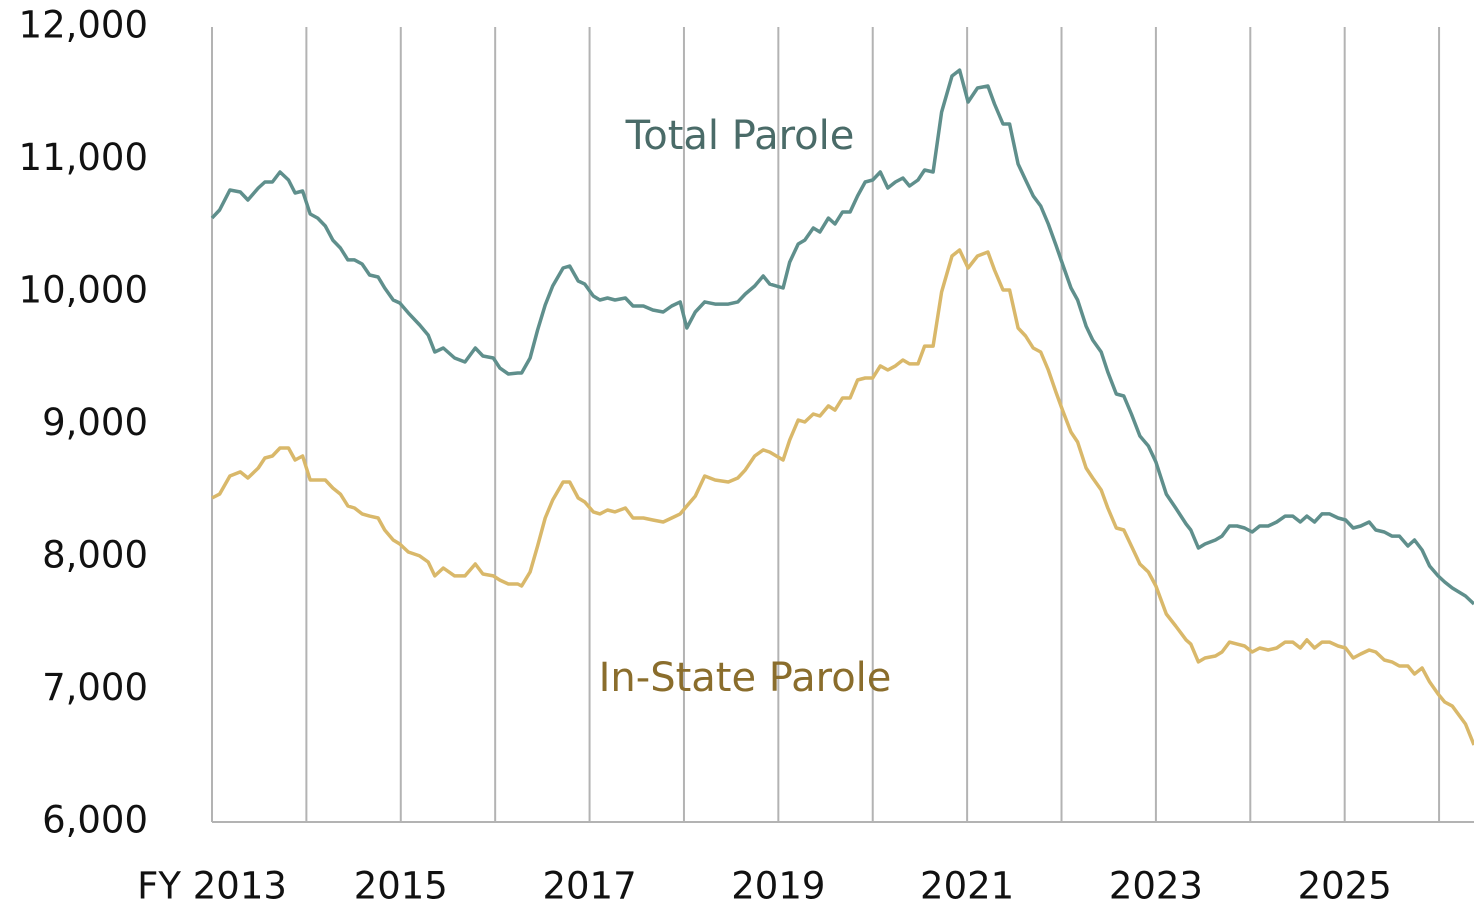  What do you see at coordinates (212, 886) in the screenshot?
I see `x-tick-label: FY 2013` at bounding box center [212, 886].